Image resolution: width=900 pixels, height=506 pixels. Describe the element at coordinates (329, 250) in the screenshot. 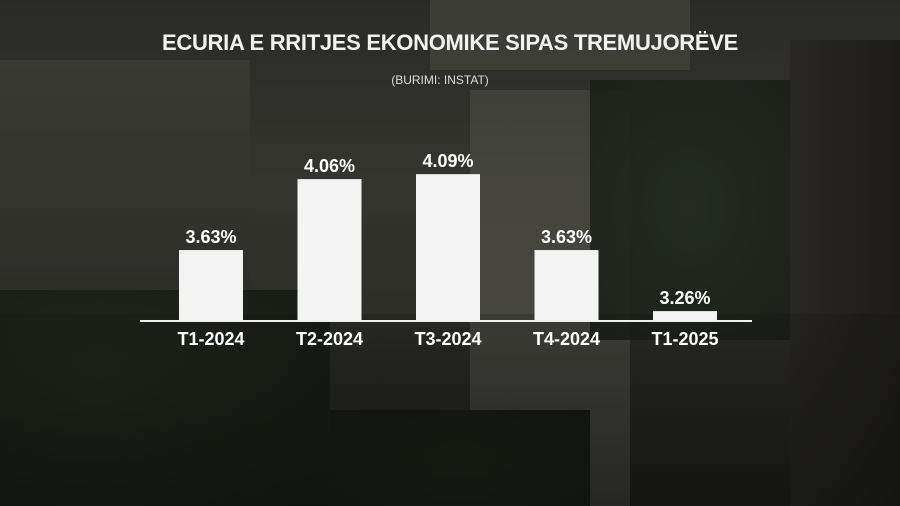

I see `bar-t2-2024` at that location.